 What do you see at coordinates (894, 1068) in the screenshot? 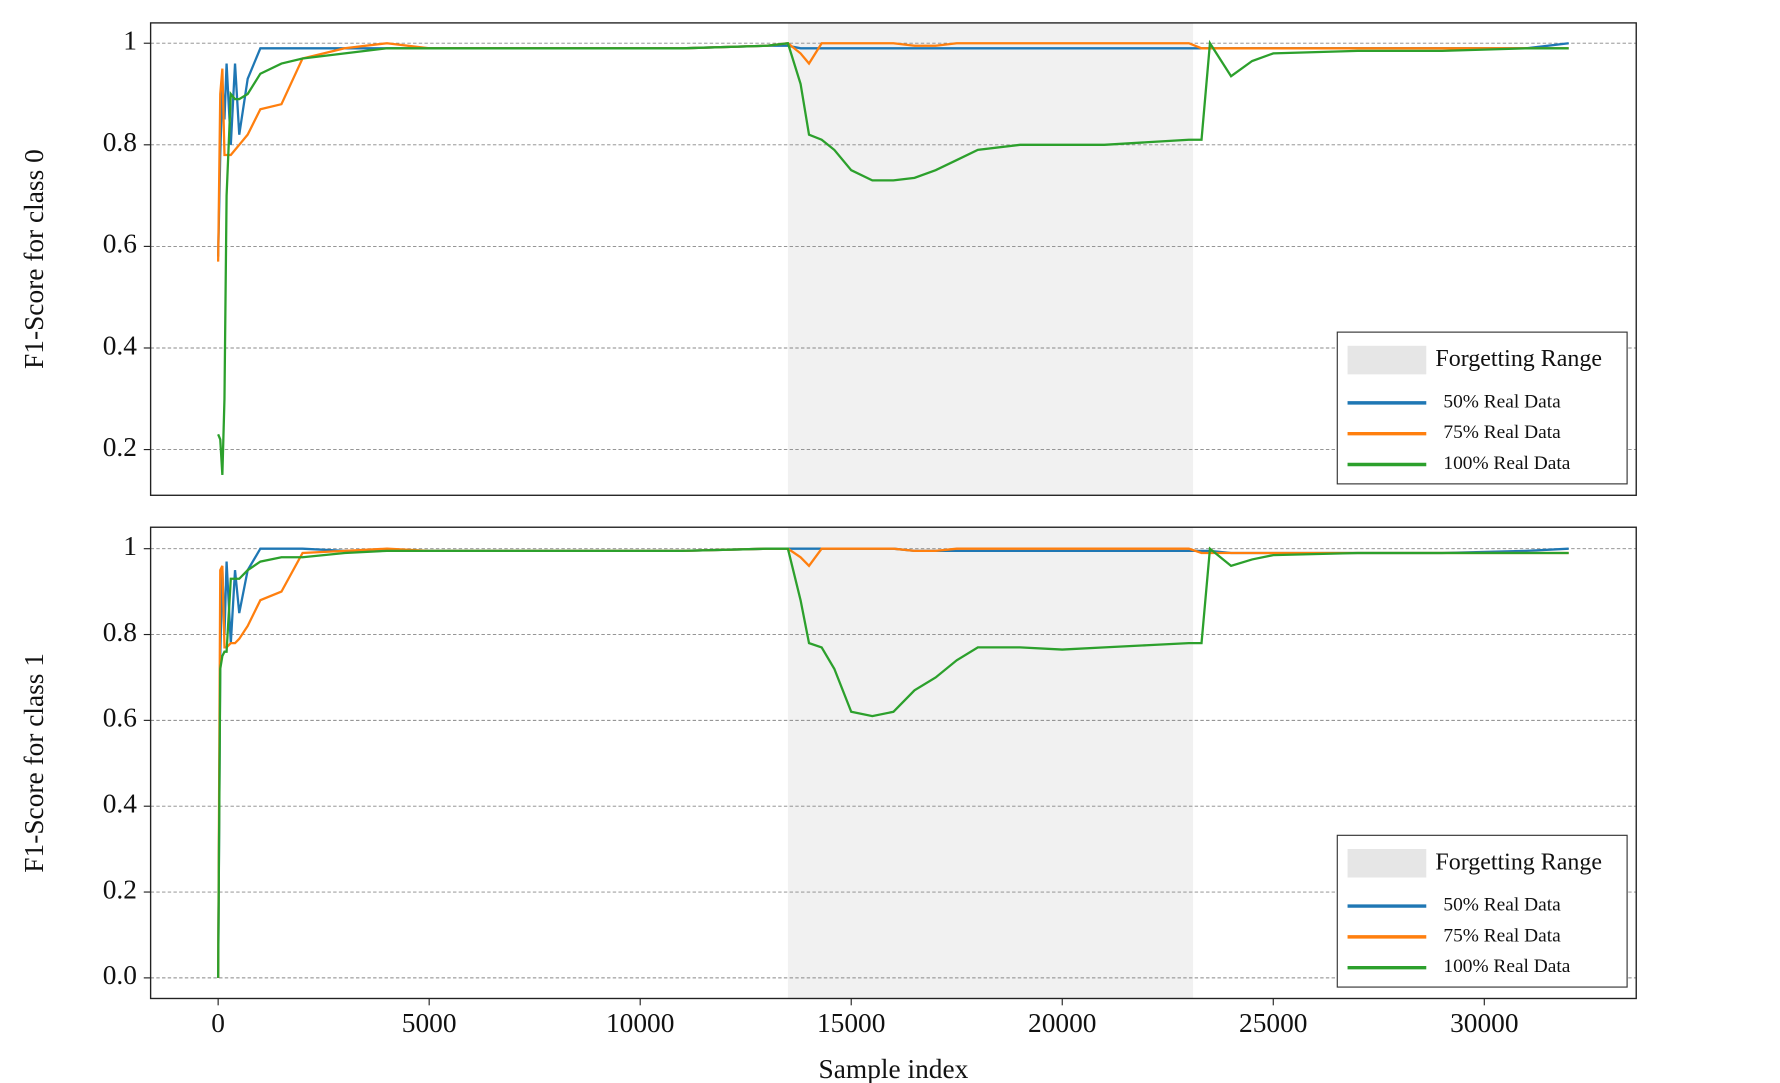
I see `x-axis-label: Sample index` at bounding box center [894, 1068].